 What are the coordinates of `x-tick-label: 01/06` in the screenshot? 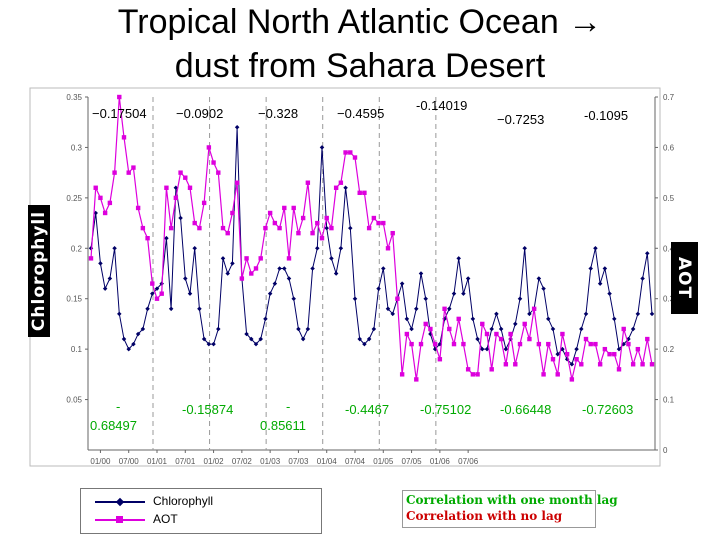 It's located at (440, 461).